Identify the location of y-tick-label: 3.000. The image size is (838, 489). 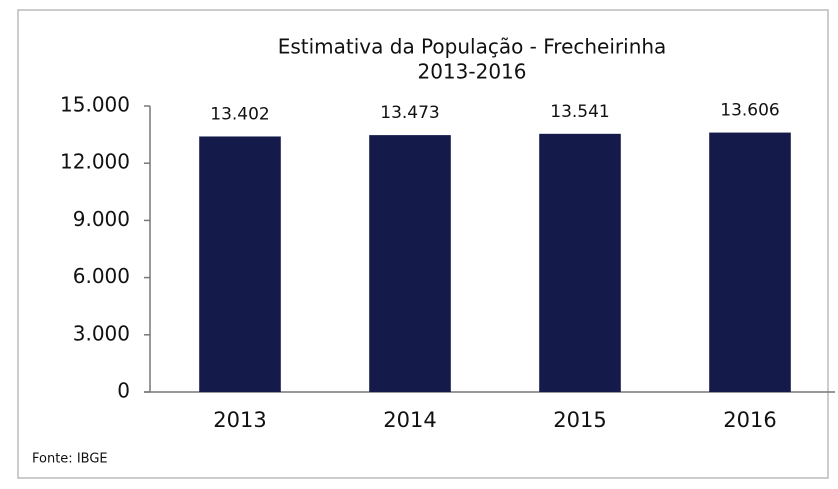
(101, 333).